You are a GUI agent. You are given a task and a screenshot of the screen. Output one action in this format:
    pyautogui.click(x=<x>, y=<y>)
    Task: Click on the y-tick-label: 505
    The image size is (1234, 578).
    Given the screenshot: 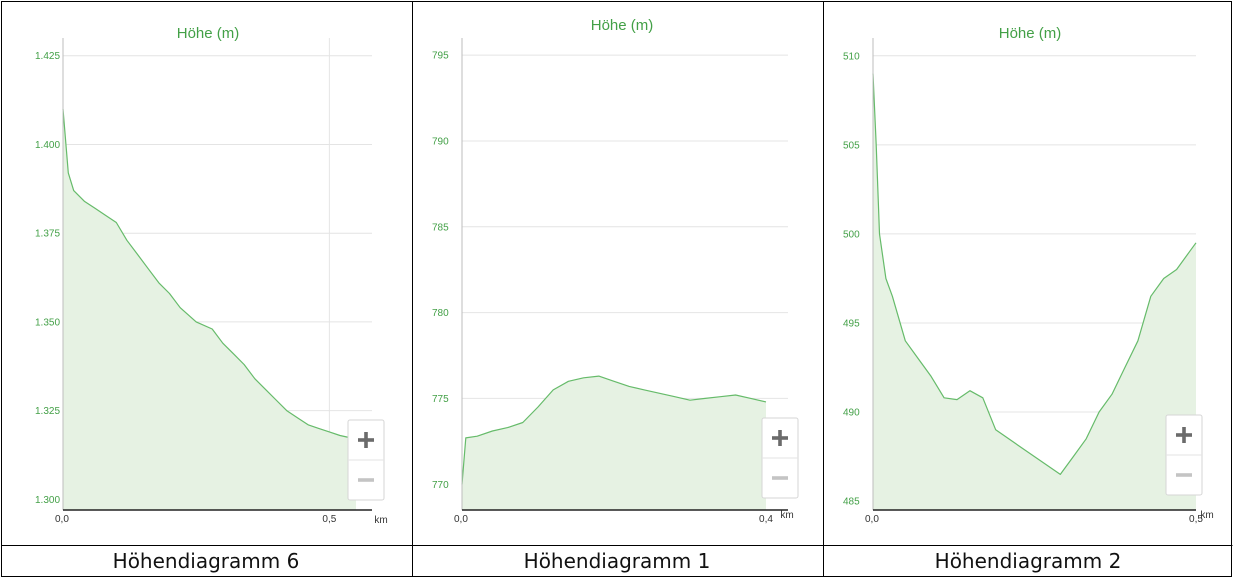 What is the action you would take?
    pyautogui.click(x=851, y=145)
    